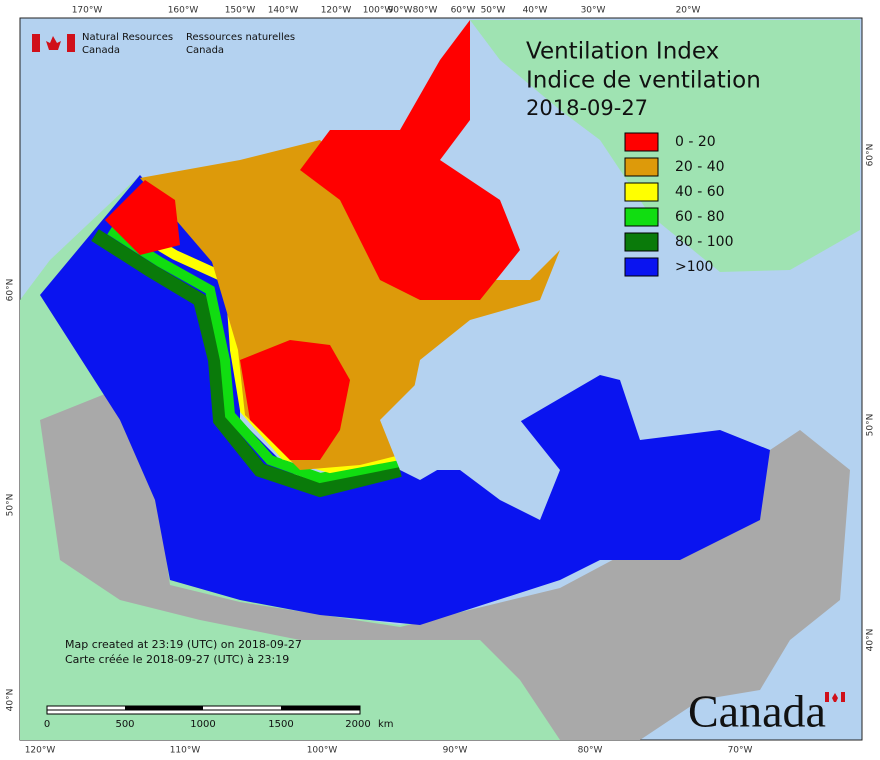 The image size is (880, 760). I want to click on graticule-bottom: 120°W, so click(40, 751).